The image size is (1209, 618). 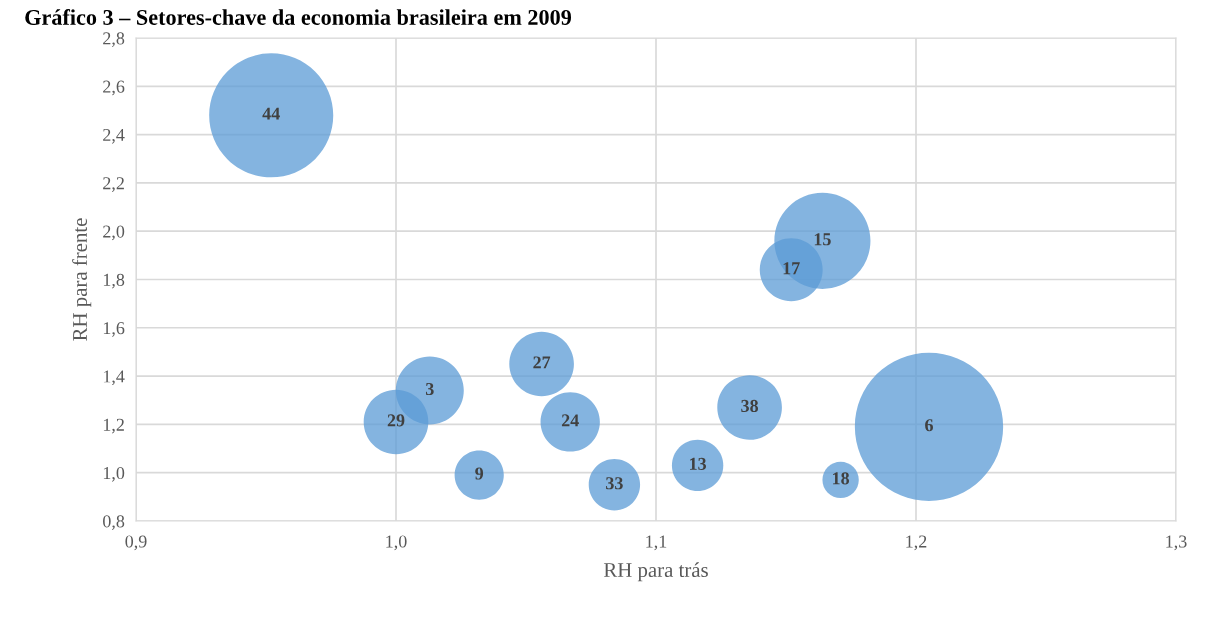 What do you see at coordinates (396, 420) in the screenshot?
I see `annotation: 29` at bounding box center [396, 420].